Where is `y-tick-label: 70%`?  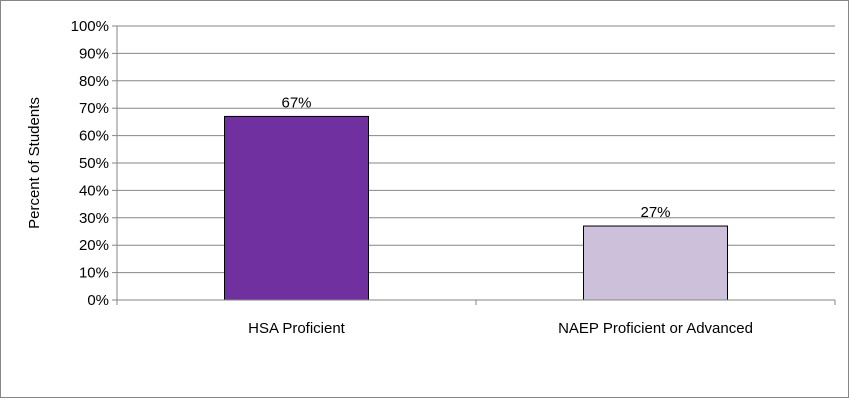
y-tick-label: 70% is located at coordinates (94, 108).